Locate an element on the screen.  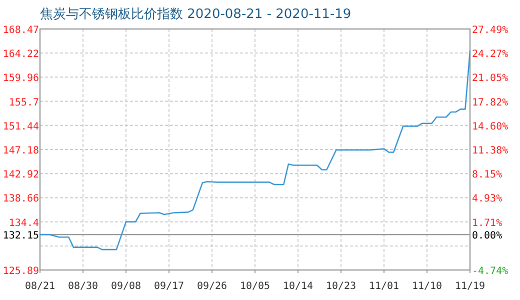
x-tick-label: 10/05 is located at coordinates (255, 286).